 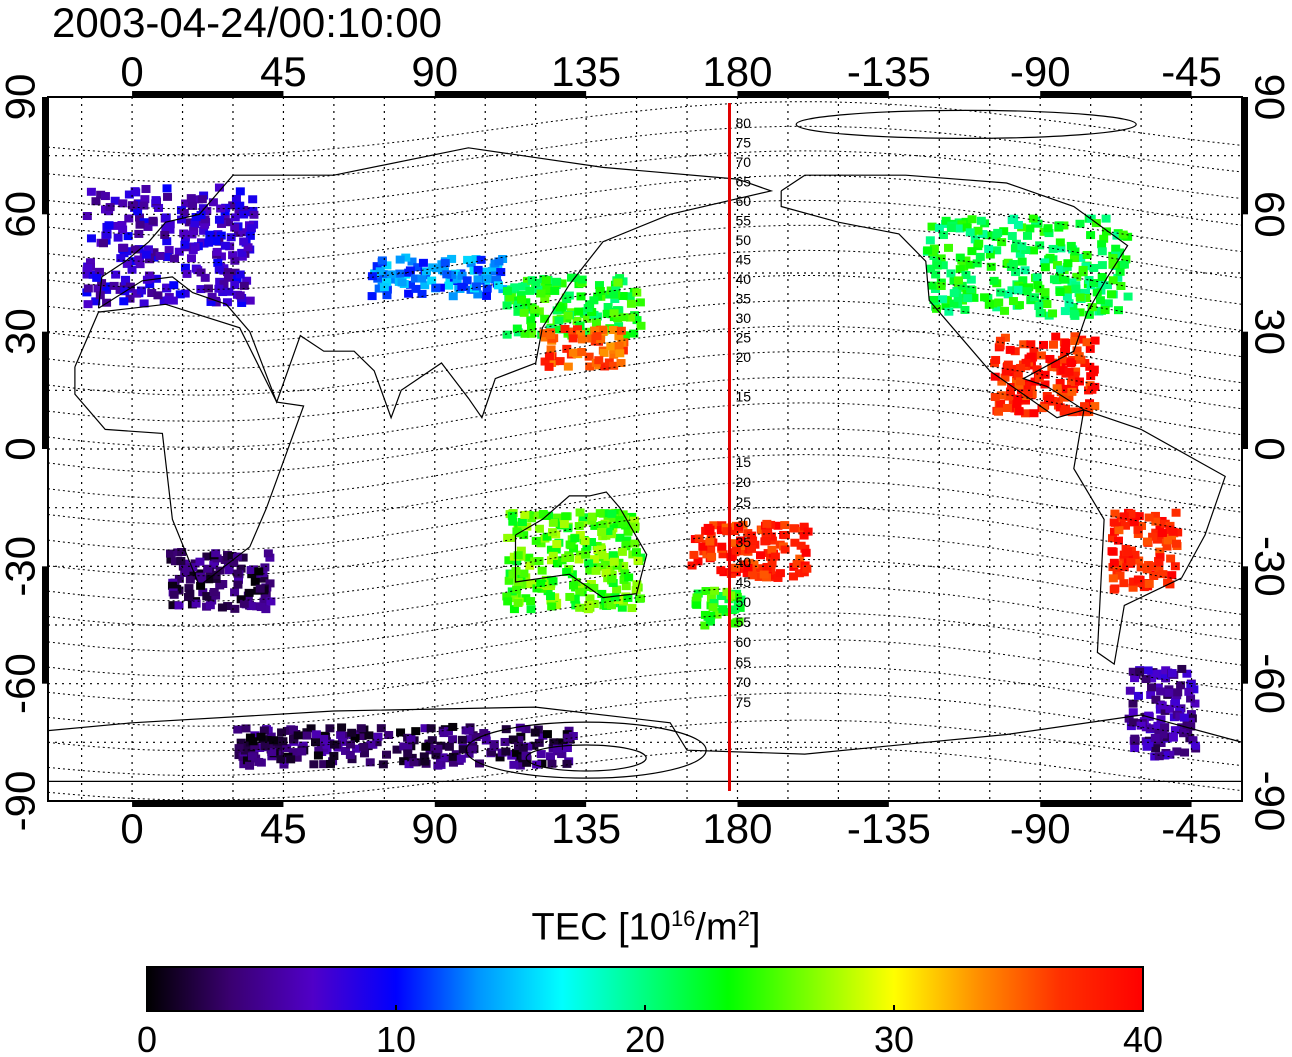 I want to click on contour-label: 65, so click(x=743, y=662).